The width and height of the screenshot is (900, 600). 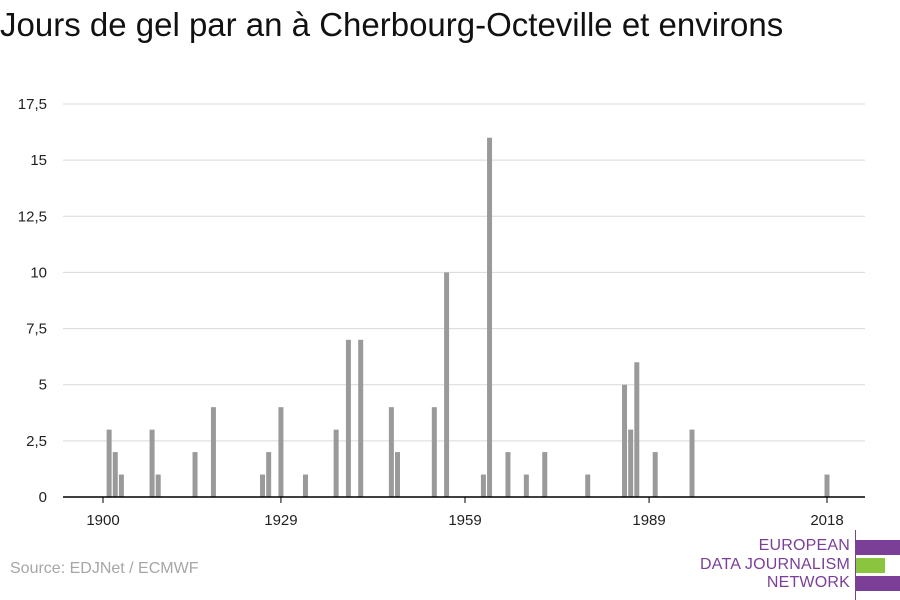 What do you see at coordinates (508, 474) in the screenshot?
I see `bar-1966` at bounding box center [508, 474].